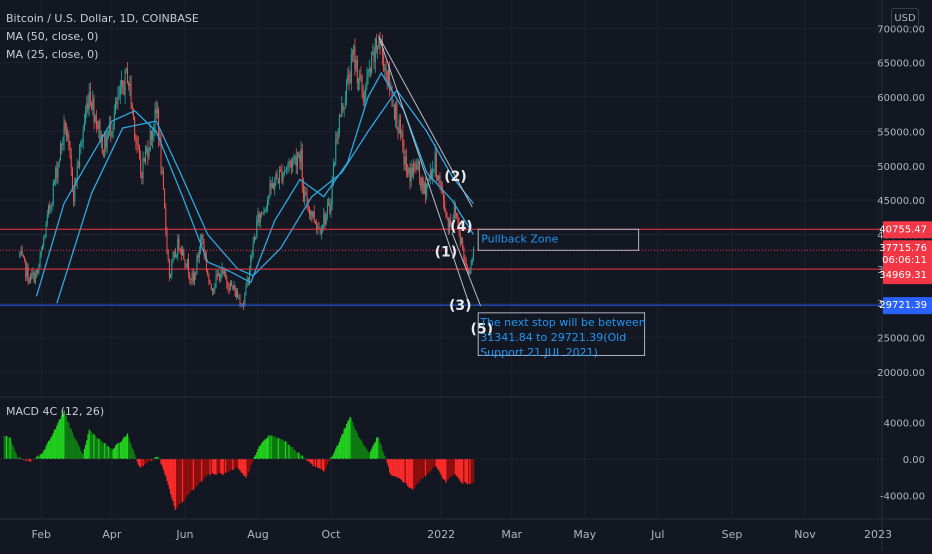 The height and width of the screenshot is (554, 932). What do you see at coordinates (657, 534) in the screenshot?
I see `time-tick-label: Jul` at bounding box center [657, 534].